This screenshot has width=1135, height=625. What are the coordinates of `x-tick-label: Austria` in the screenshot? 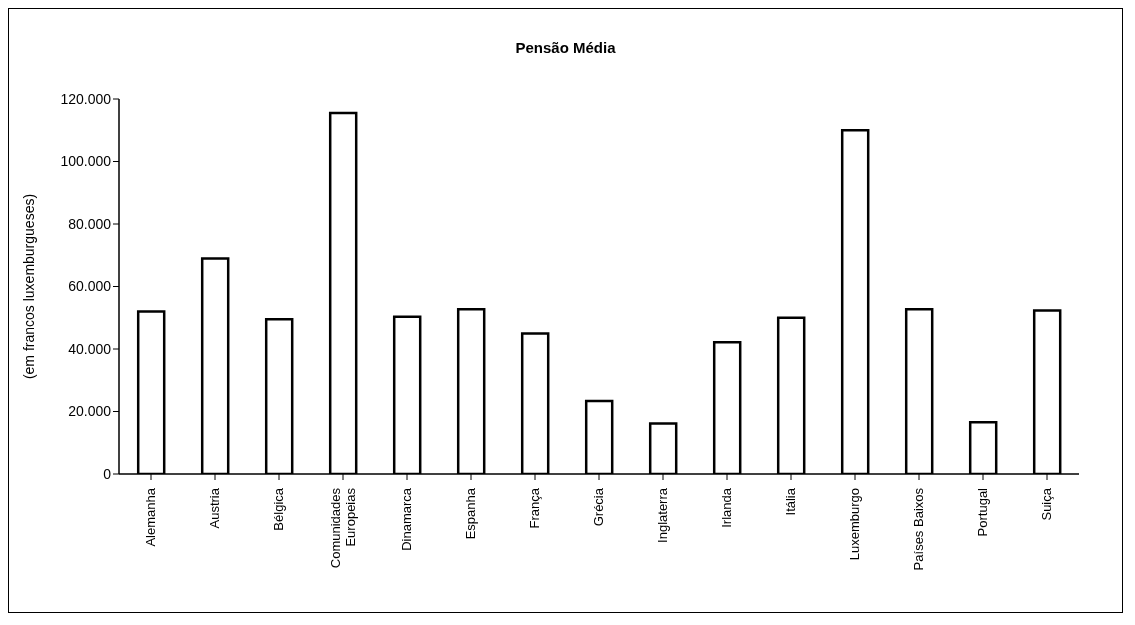 It's located at (214, 508).